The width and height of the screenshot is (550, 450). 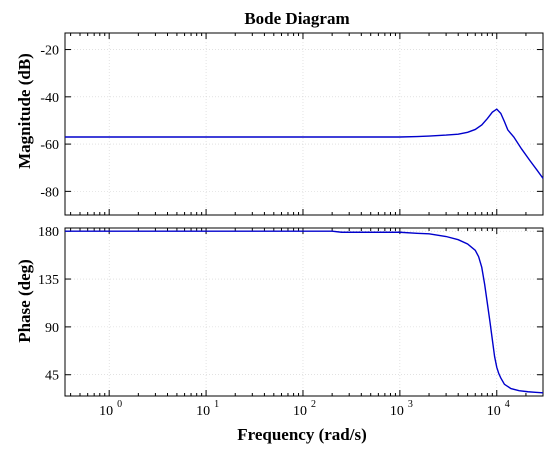 What do you see at coordinates (49, 51) in the screenshot?
I see `magnitude-y-tick-label: -20` at bounding box center [49, 51].